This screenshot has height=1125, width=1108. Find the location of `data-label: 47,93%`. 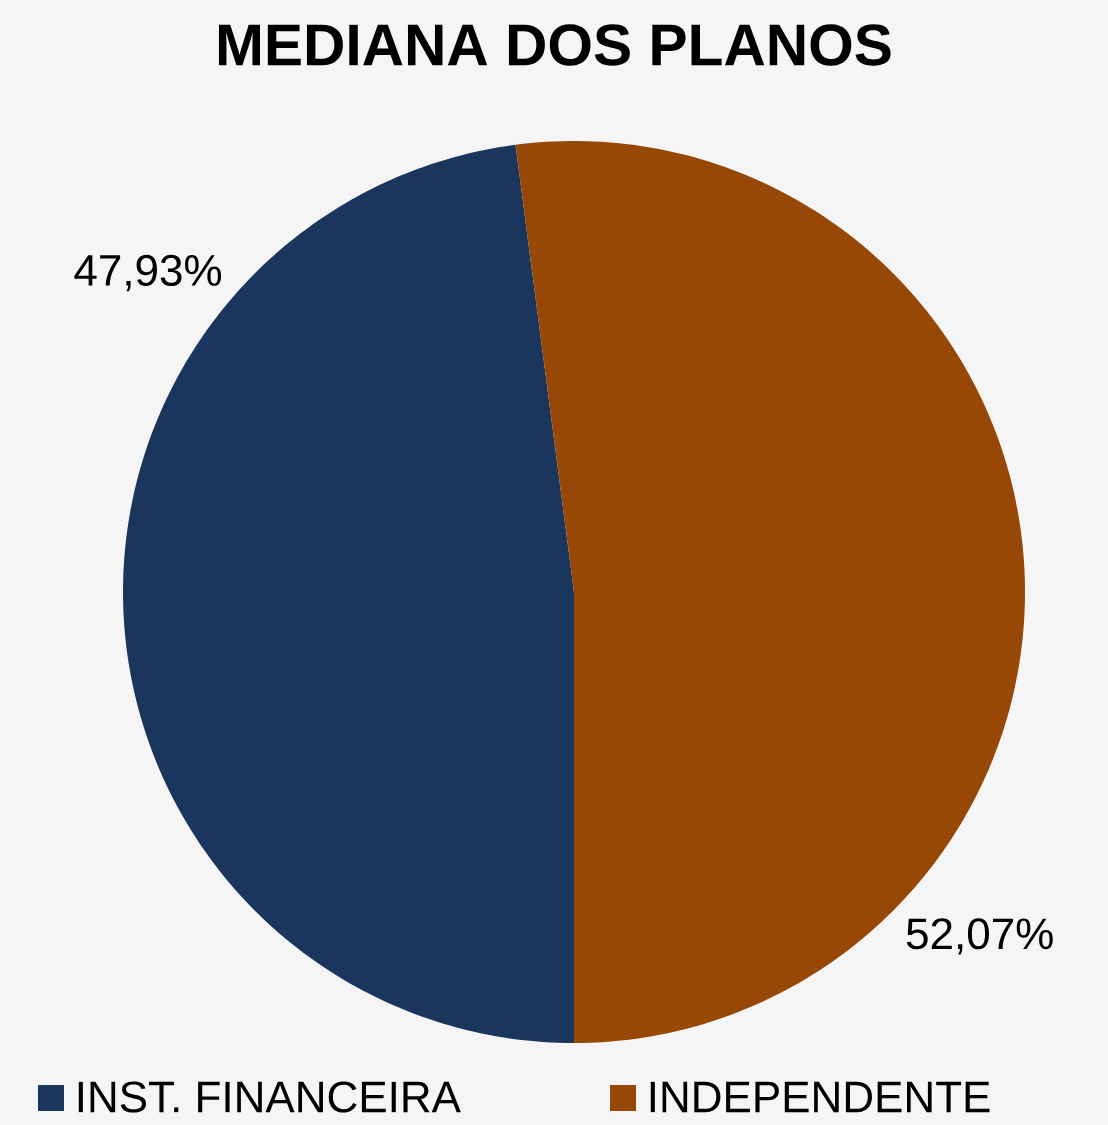

data-label: 47,93% is located at coordinates (148, 273).